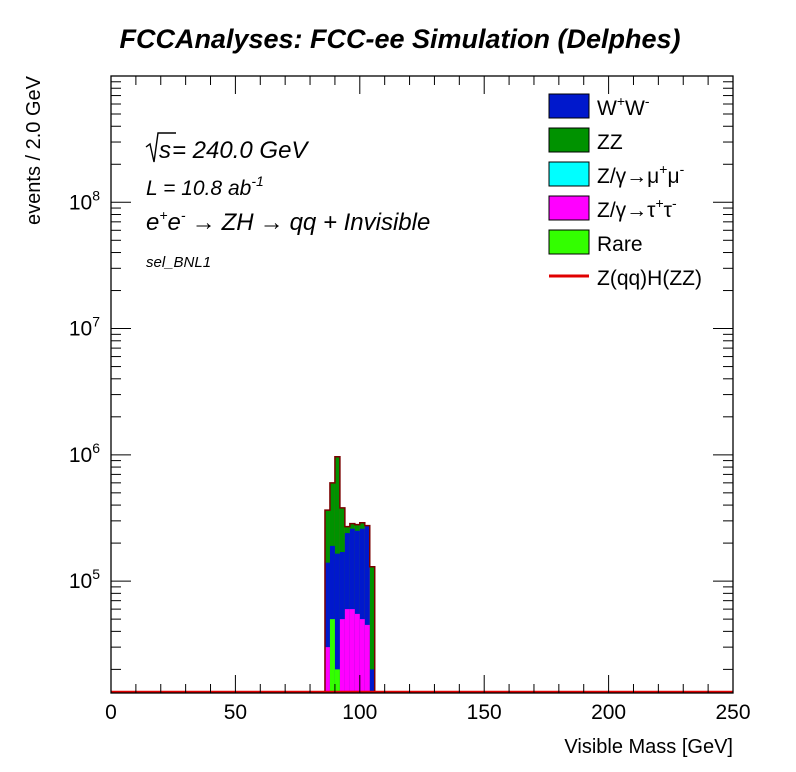 The height and width of the screenshot is (772, 796). What do you see at coordinates (84, 579) in the screenshot?
I see `y-tick-label: 10⁵` at bounding box center [84, 579].